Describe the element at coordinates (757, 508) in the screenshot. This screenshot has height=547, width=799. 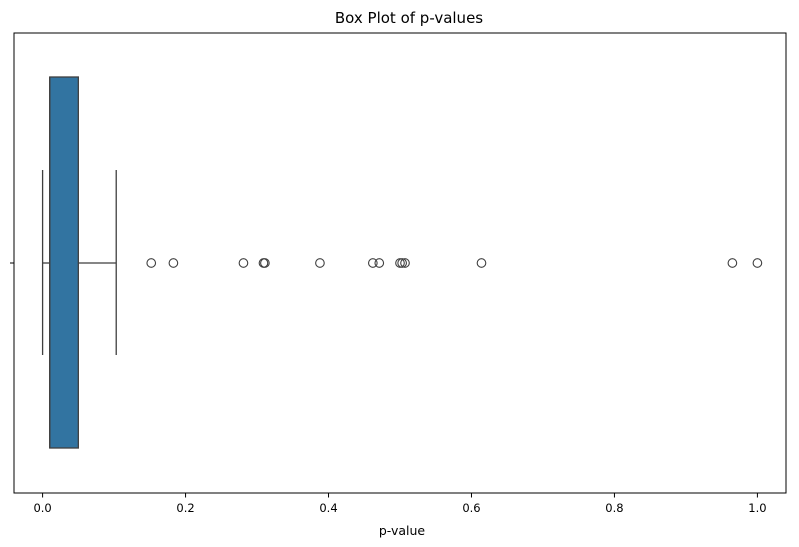
I see `x-tick-label: 1.0` at that location.